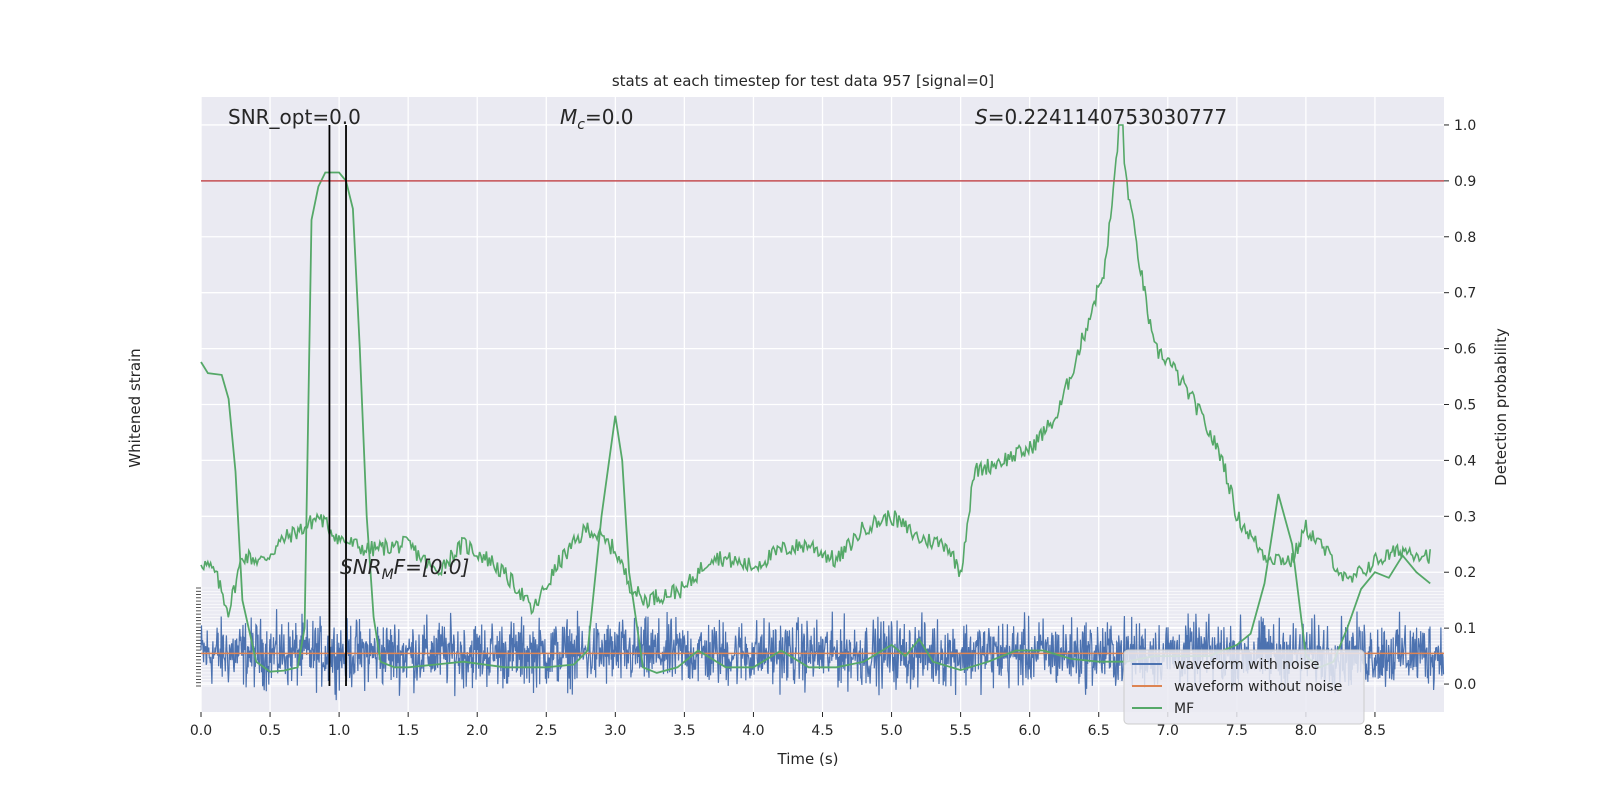 The image size is (1600, 800). I want to click on x-tick-label-15: 7.5, so click(1237, 731).